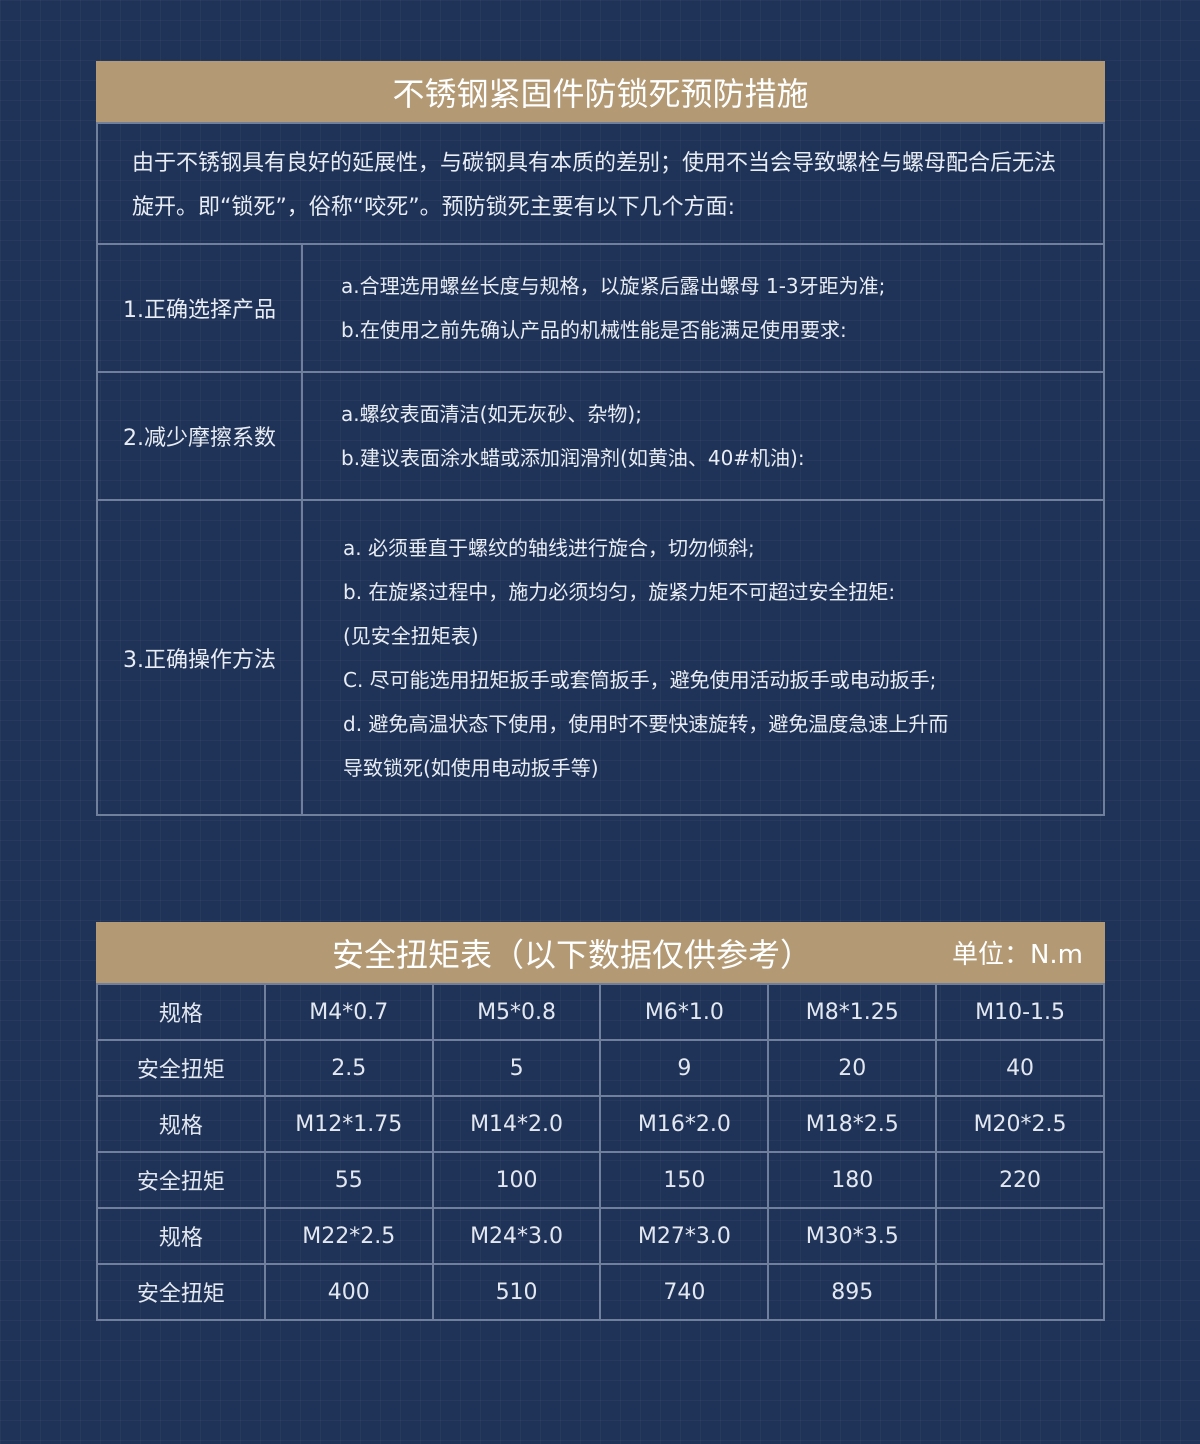 Image resolution: width=1200 pixels, height=1444 pixels. I want to click on torque-cell: M4*0.7, so click(348, 1012).